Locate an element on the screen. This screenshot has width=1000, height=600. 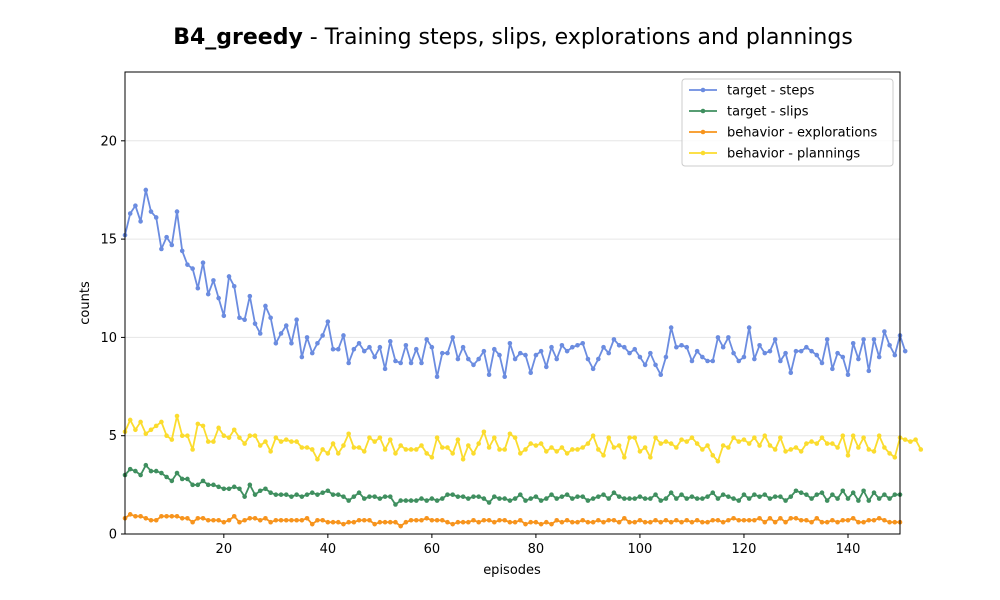
y-tick-label-2: 10 is located at coordinates (108, 338).